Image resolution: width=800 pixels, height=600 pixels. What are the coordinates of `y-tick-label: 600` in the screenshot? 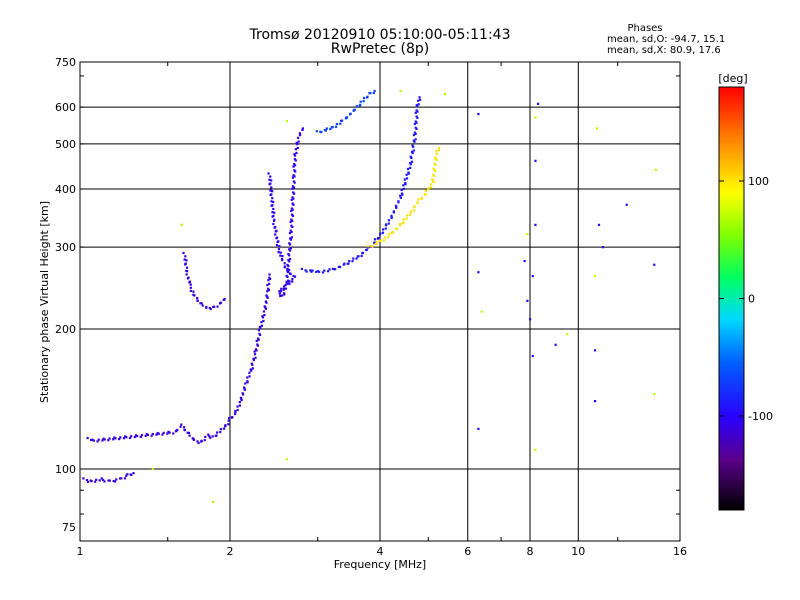 It's located at (65, 107).